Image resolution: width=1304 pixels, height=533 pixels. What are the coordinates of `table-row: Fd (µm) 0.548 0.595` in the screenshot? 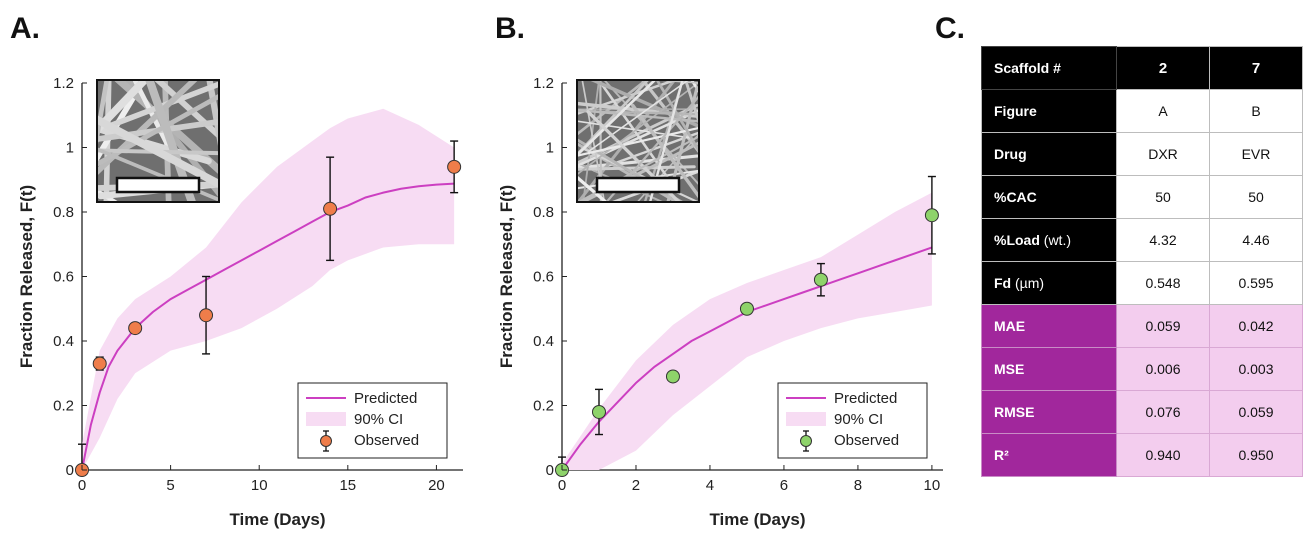 It's located at (1142, 283).